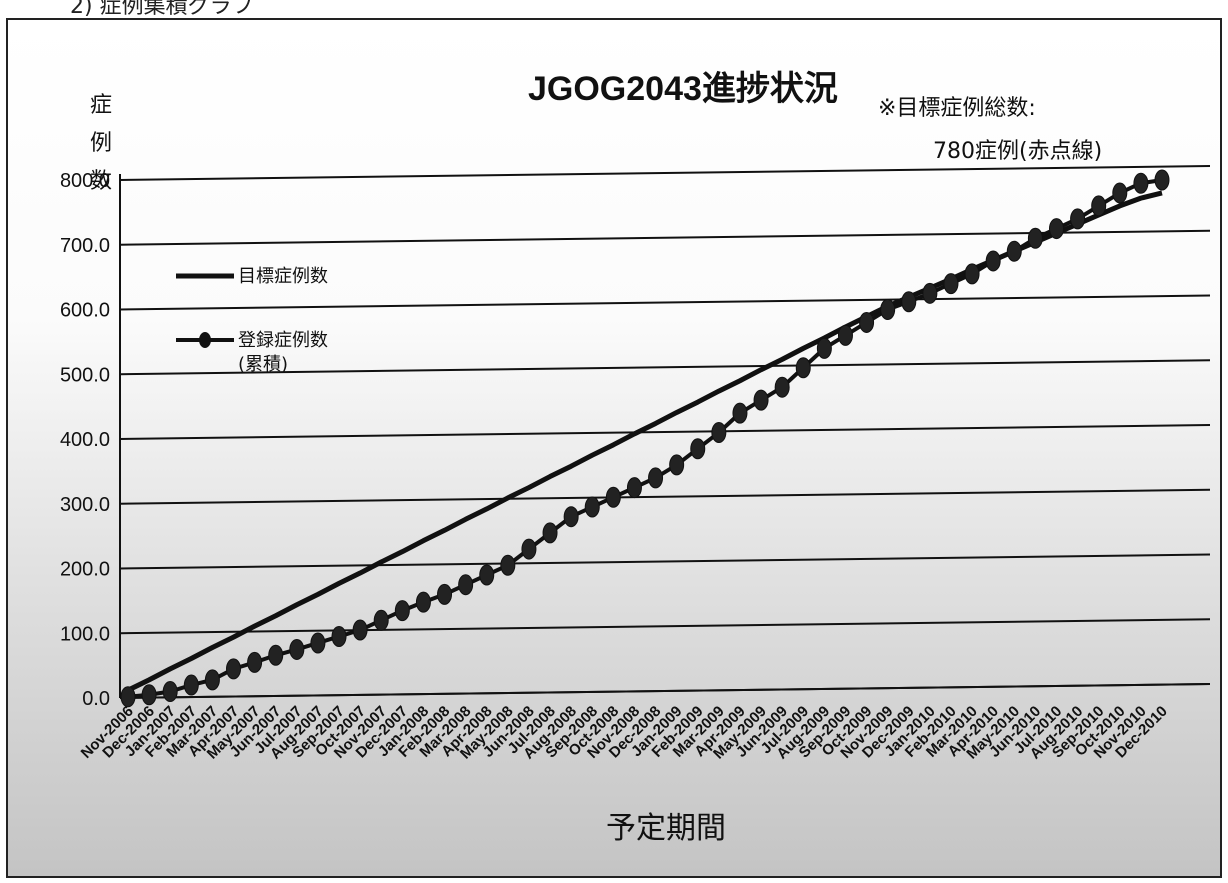  Describe the element at coordinates (162, 9) in the screenshot. I see `page-caption: 2) 症例集積グラフ` at that location.